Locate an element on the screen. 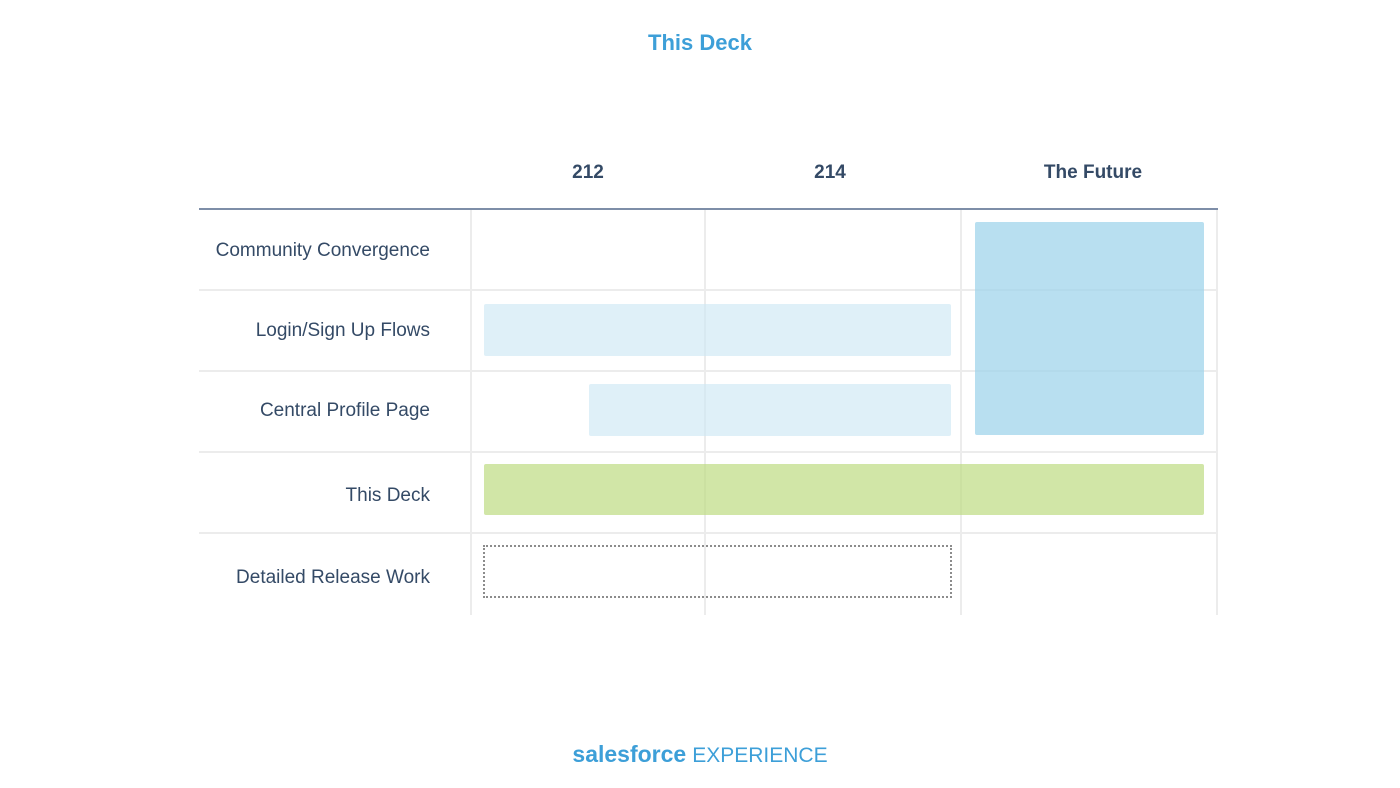 The width and height of the screenshot is (1400, 788). brand-wordmark: salesforce is located at coordinates (629, 754).